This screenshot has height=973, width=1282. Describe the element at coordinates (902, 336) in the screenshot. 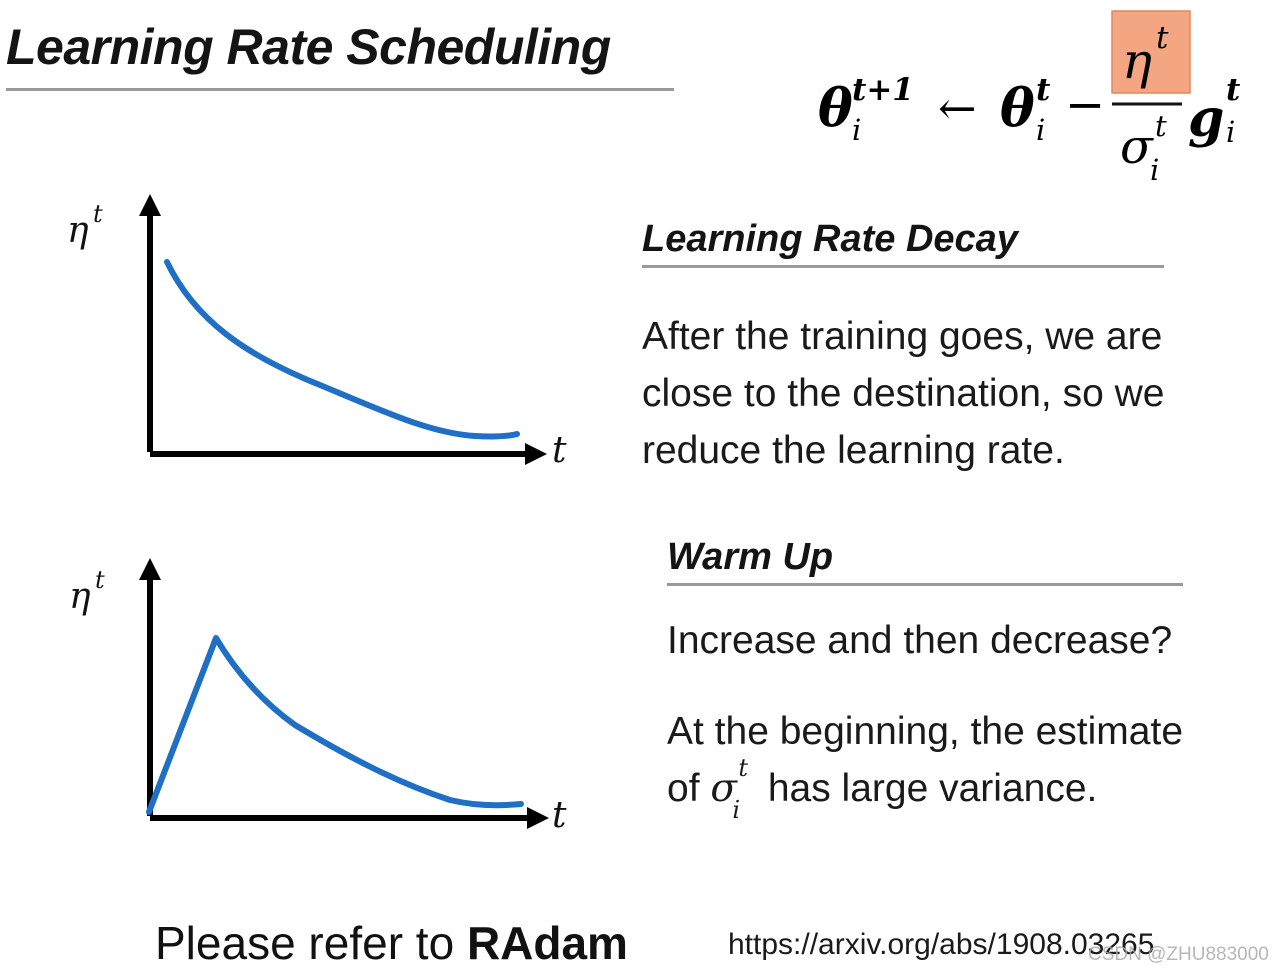

I see `decay-line: After the training goes, we are` at that location.